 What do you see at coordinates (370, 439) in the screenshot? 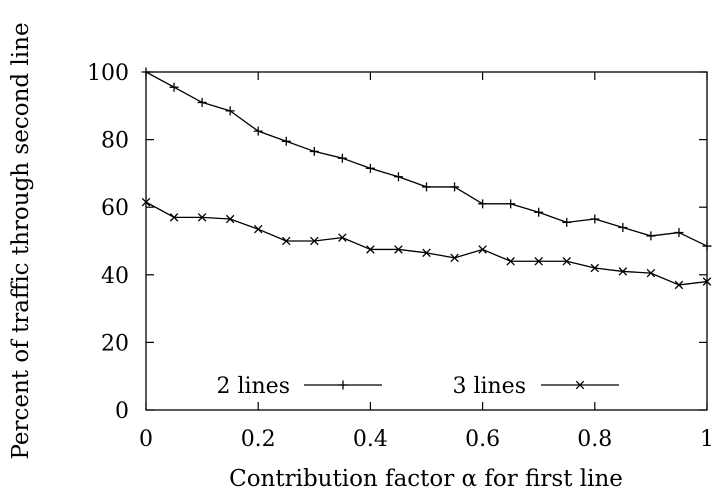
I see `x-tick-label: 0.4` at bounding box center [370, 439].